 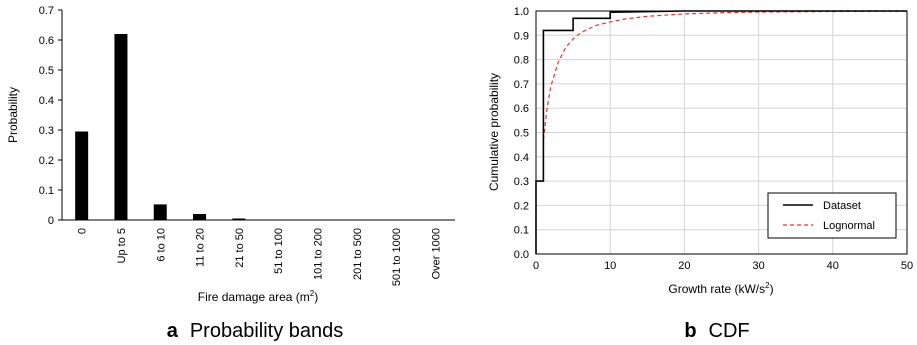 What do you see at coordinates (46, 191) in the screenshot?
I see `panel-a-ytick-label: 0.1` at bounding box center [46, 191].